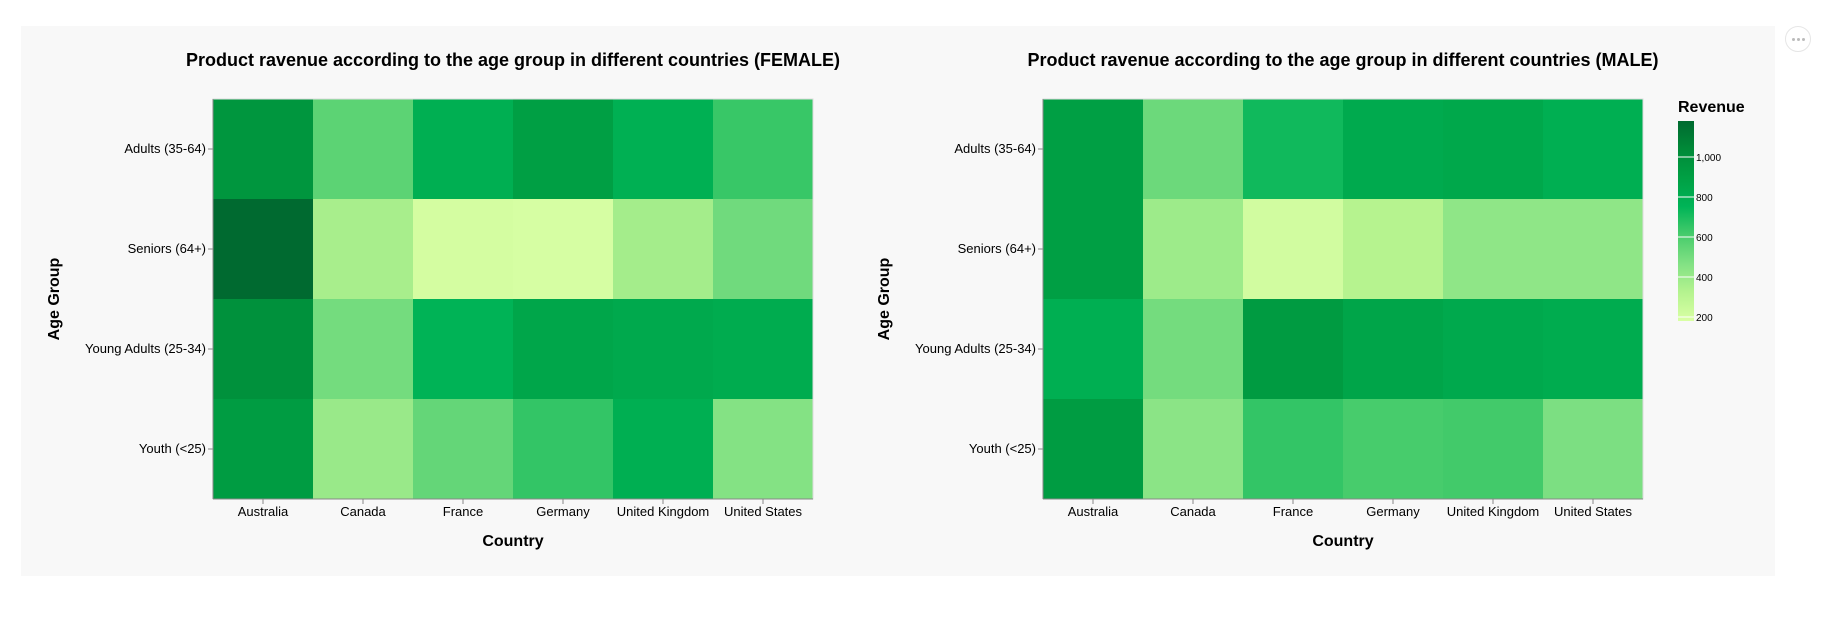 The height and width of the screenshot is (623, 1832). What do you see at coordinates (1708, 158) in the screenshot?
I see `legend-tick-label: 1,000` at bounding box center [1708, 158].